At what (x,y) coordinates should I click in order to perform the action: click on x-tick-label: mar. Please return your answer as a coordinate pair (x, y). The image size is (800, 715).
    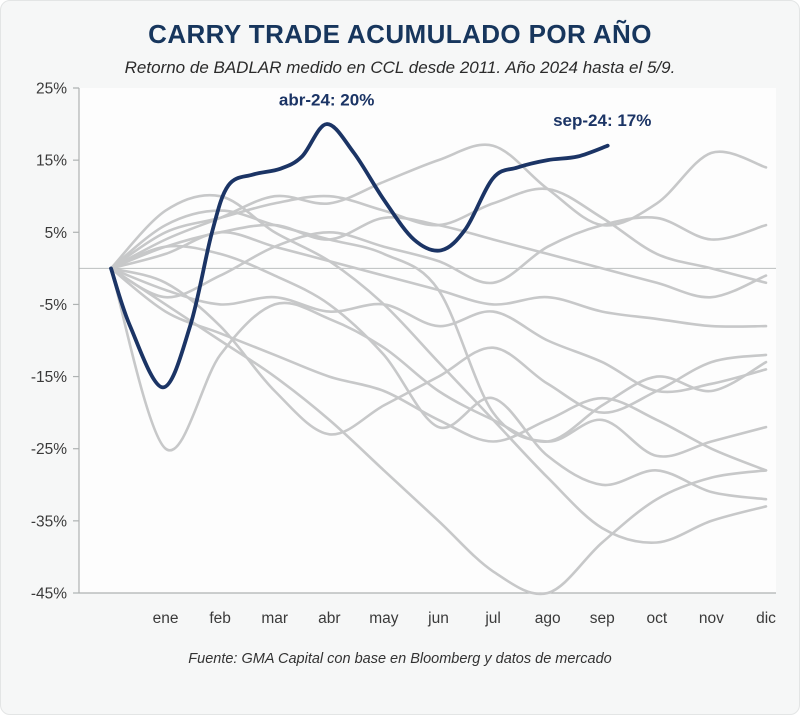
    Looking at the image, I should click on (274, 618).